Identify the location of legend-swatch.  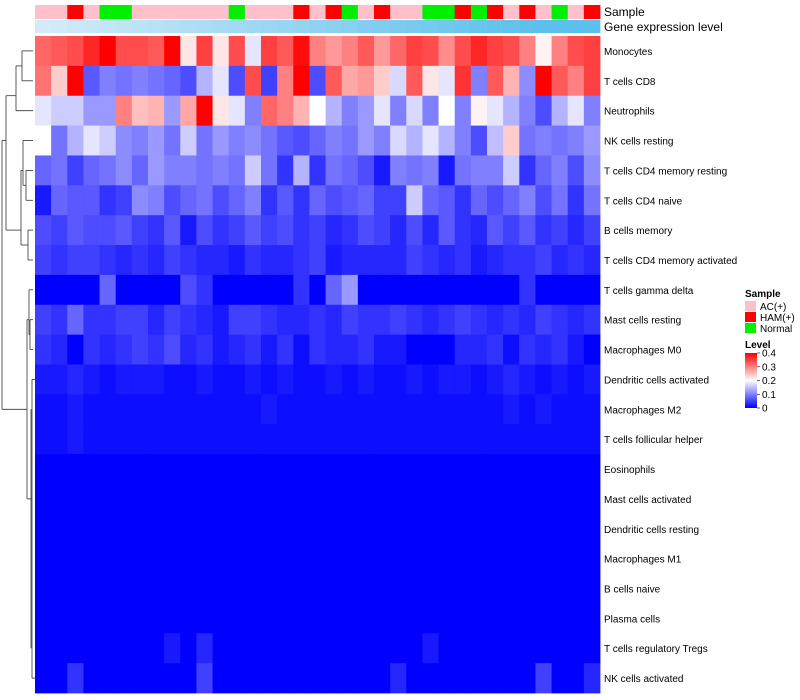
(750, 317).